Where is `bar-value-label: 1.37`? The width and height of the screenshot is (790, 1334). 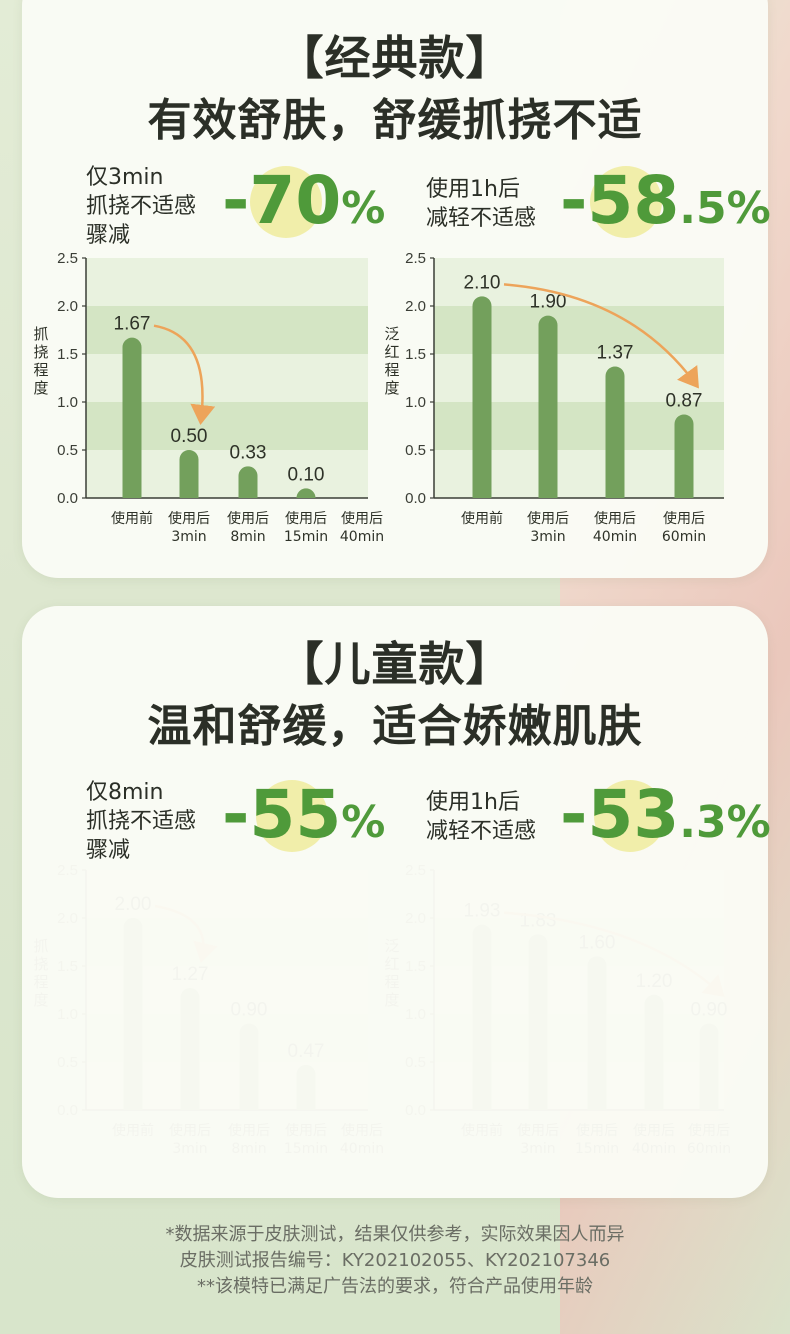
bar-value-label: 1.37 is located at coordinates (615, 352).